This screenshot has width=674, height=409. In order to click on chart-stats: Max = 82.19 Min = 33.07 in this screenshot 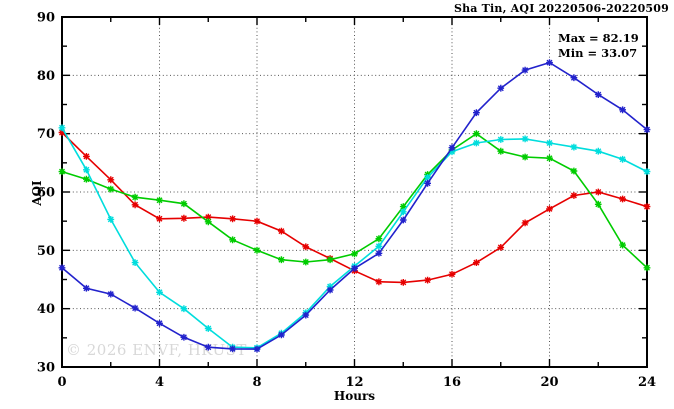, I will do `click(598, 46)`.